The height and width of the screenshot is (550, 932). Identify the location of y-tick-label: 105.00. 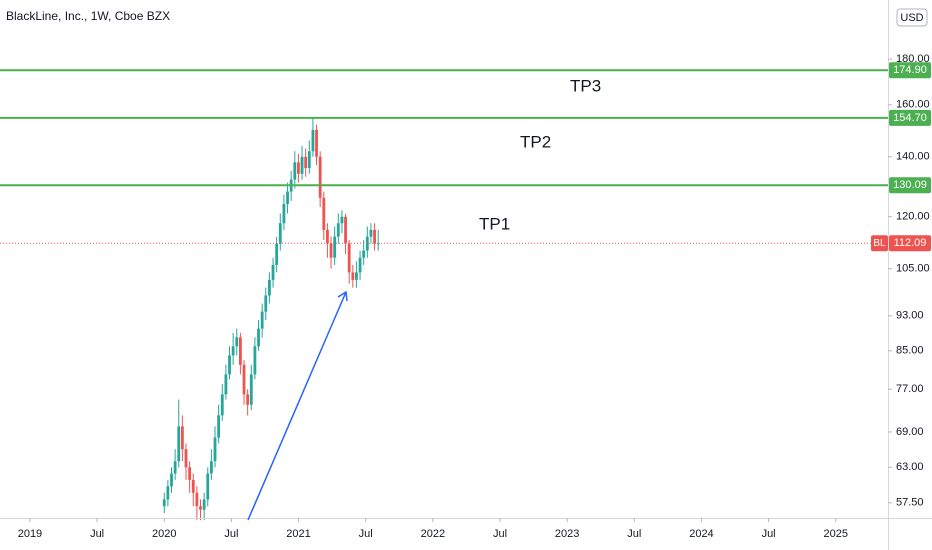
(913, 269).